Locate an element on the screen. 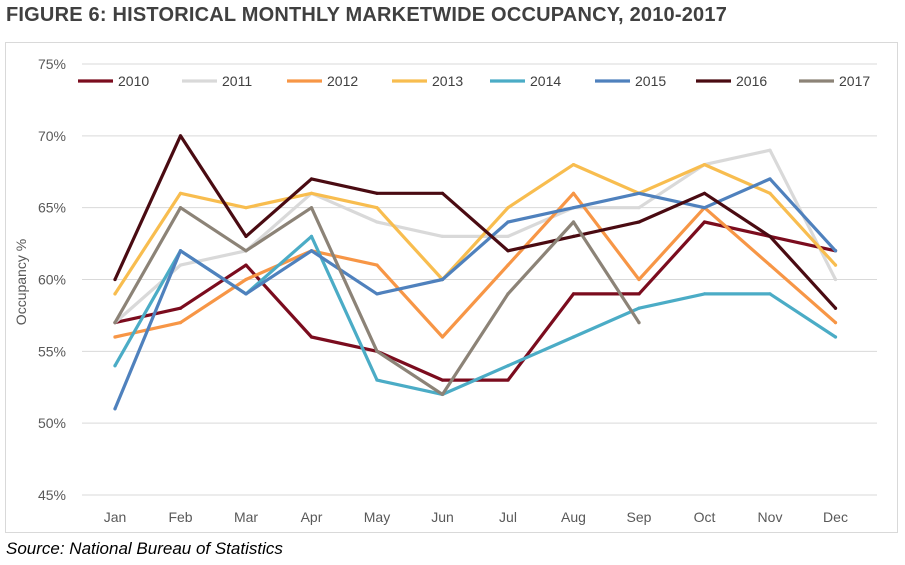 This screenshot has height=565, width=905. legend-label: 2010 is located at coordinates (133, 81).